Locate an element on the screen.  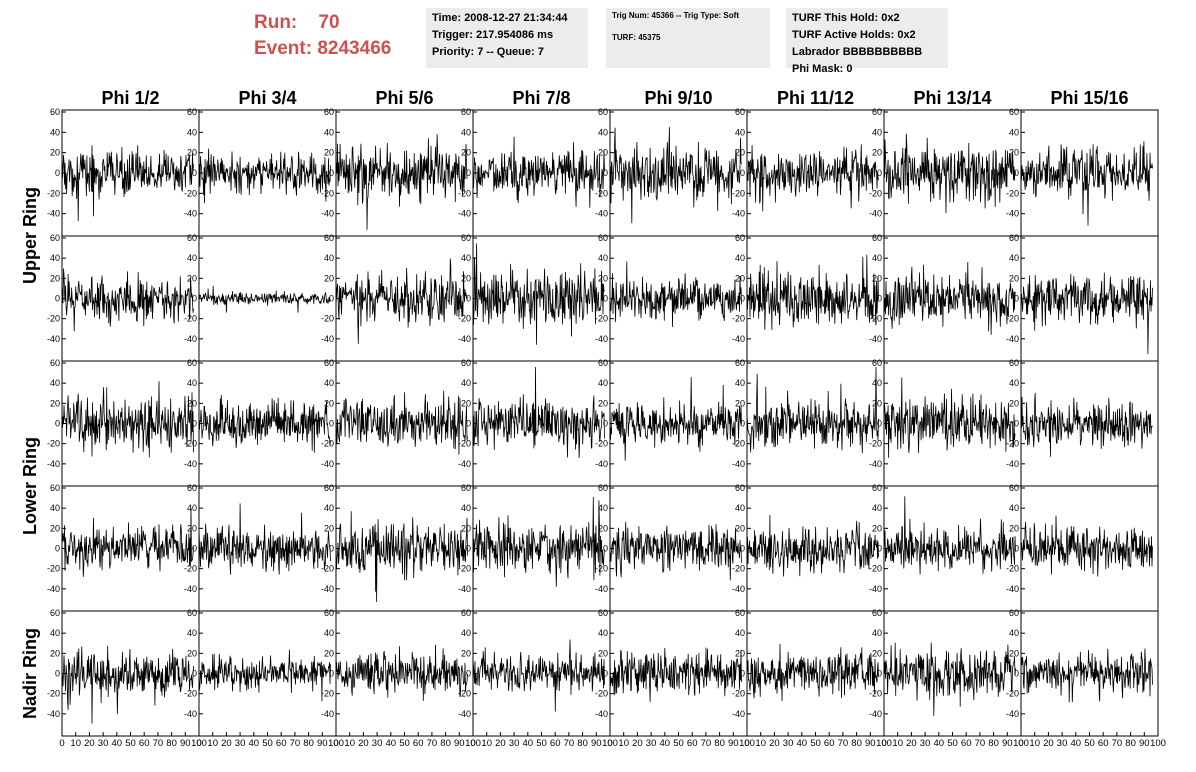
y-tick-label-r4-c4-60: 60 is located at coordinates (466, 488).